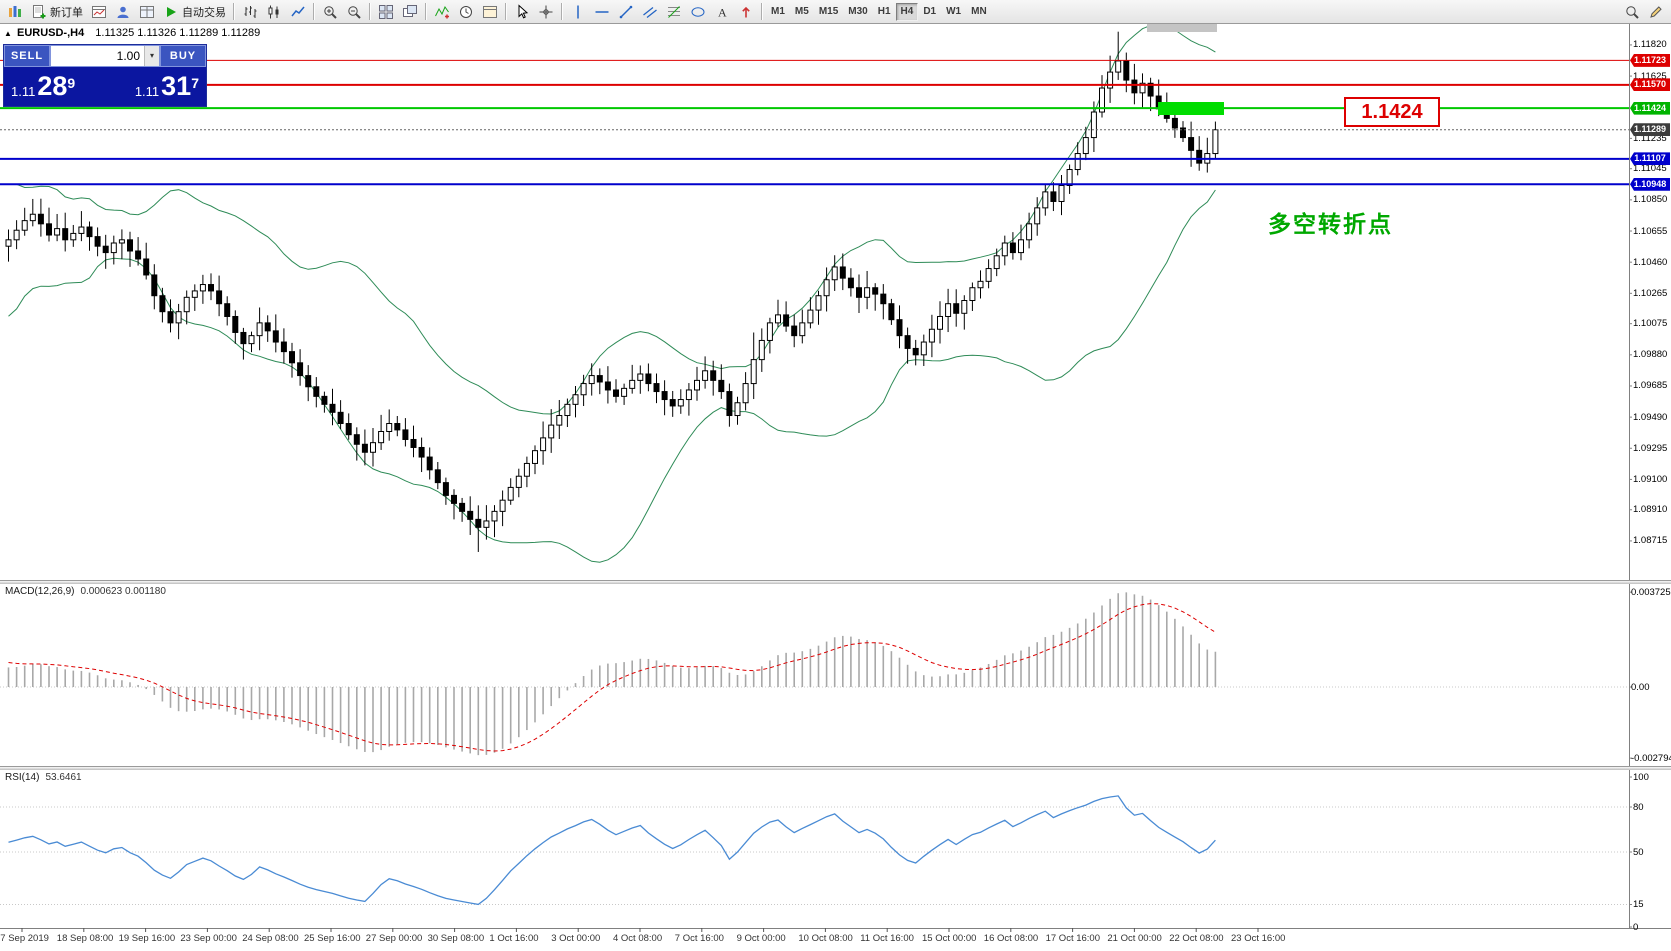 Image resolution: width=1671 pixels, height=951 pixels. Describe the element at coordinates (1392, 112) in the screenshot. I see `price-level-callout: 1.1424` at that location.